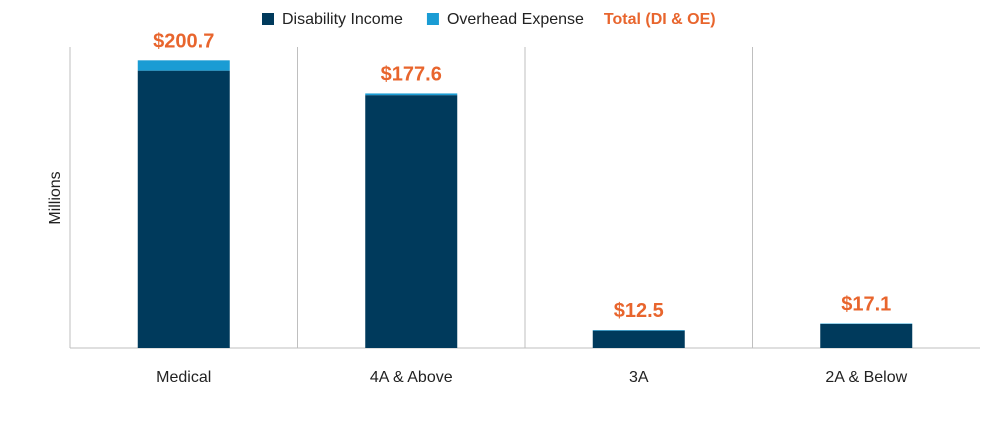  I want to click on legend-label-overhead-expense: Overhead Expense, so click(515, 19).